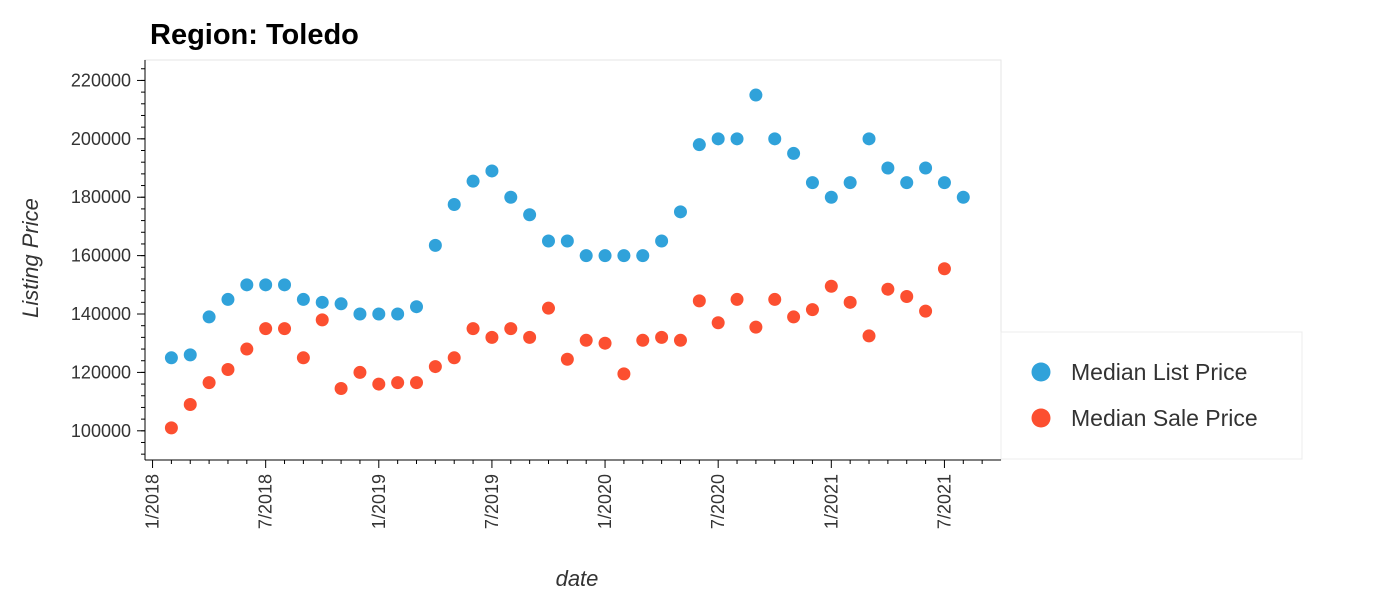  Describe the element at coordinates (577, 578) in the screenshot. I see `x-axis-label: date` at that location.